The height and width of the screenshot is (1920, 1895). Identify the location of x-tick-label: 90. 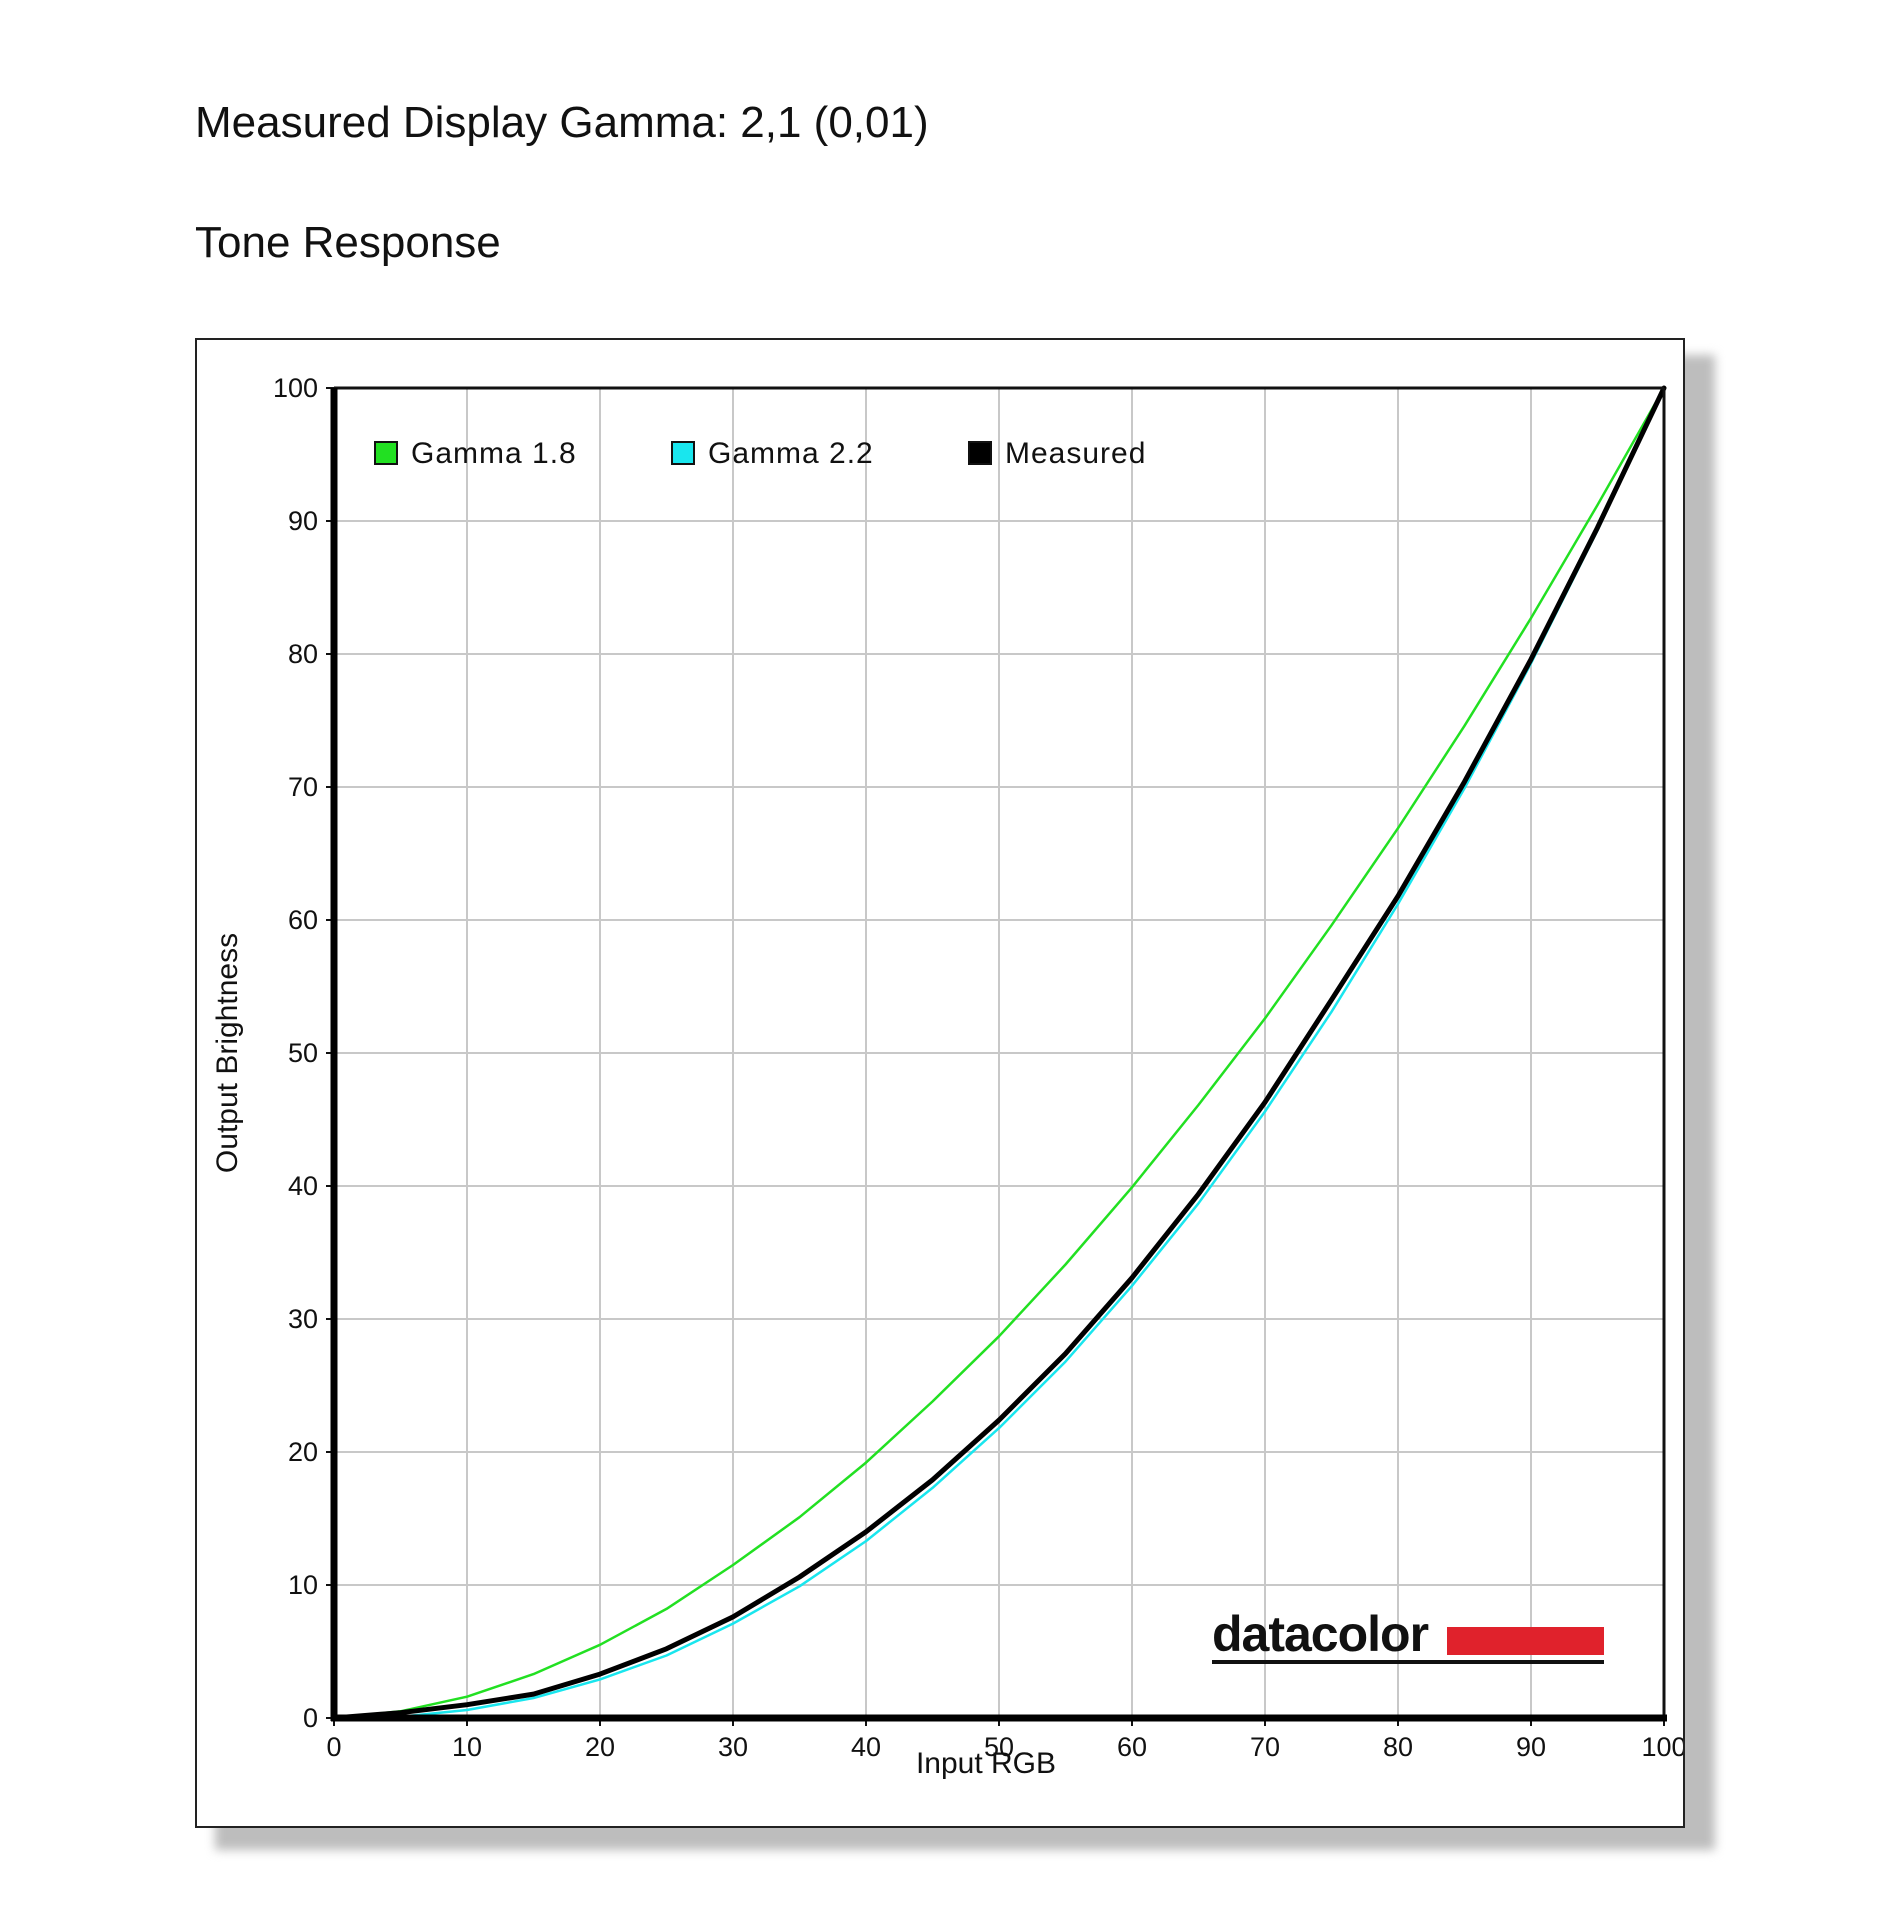
(1531, 1747).